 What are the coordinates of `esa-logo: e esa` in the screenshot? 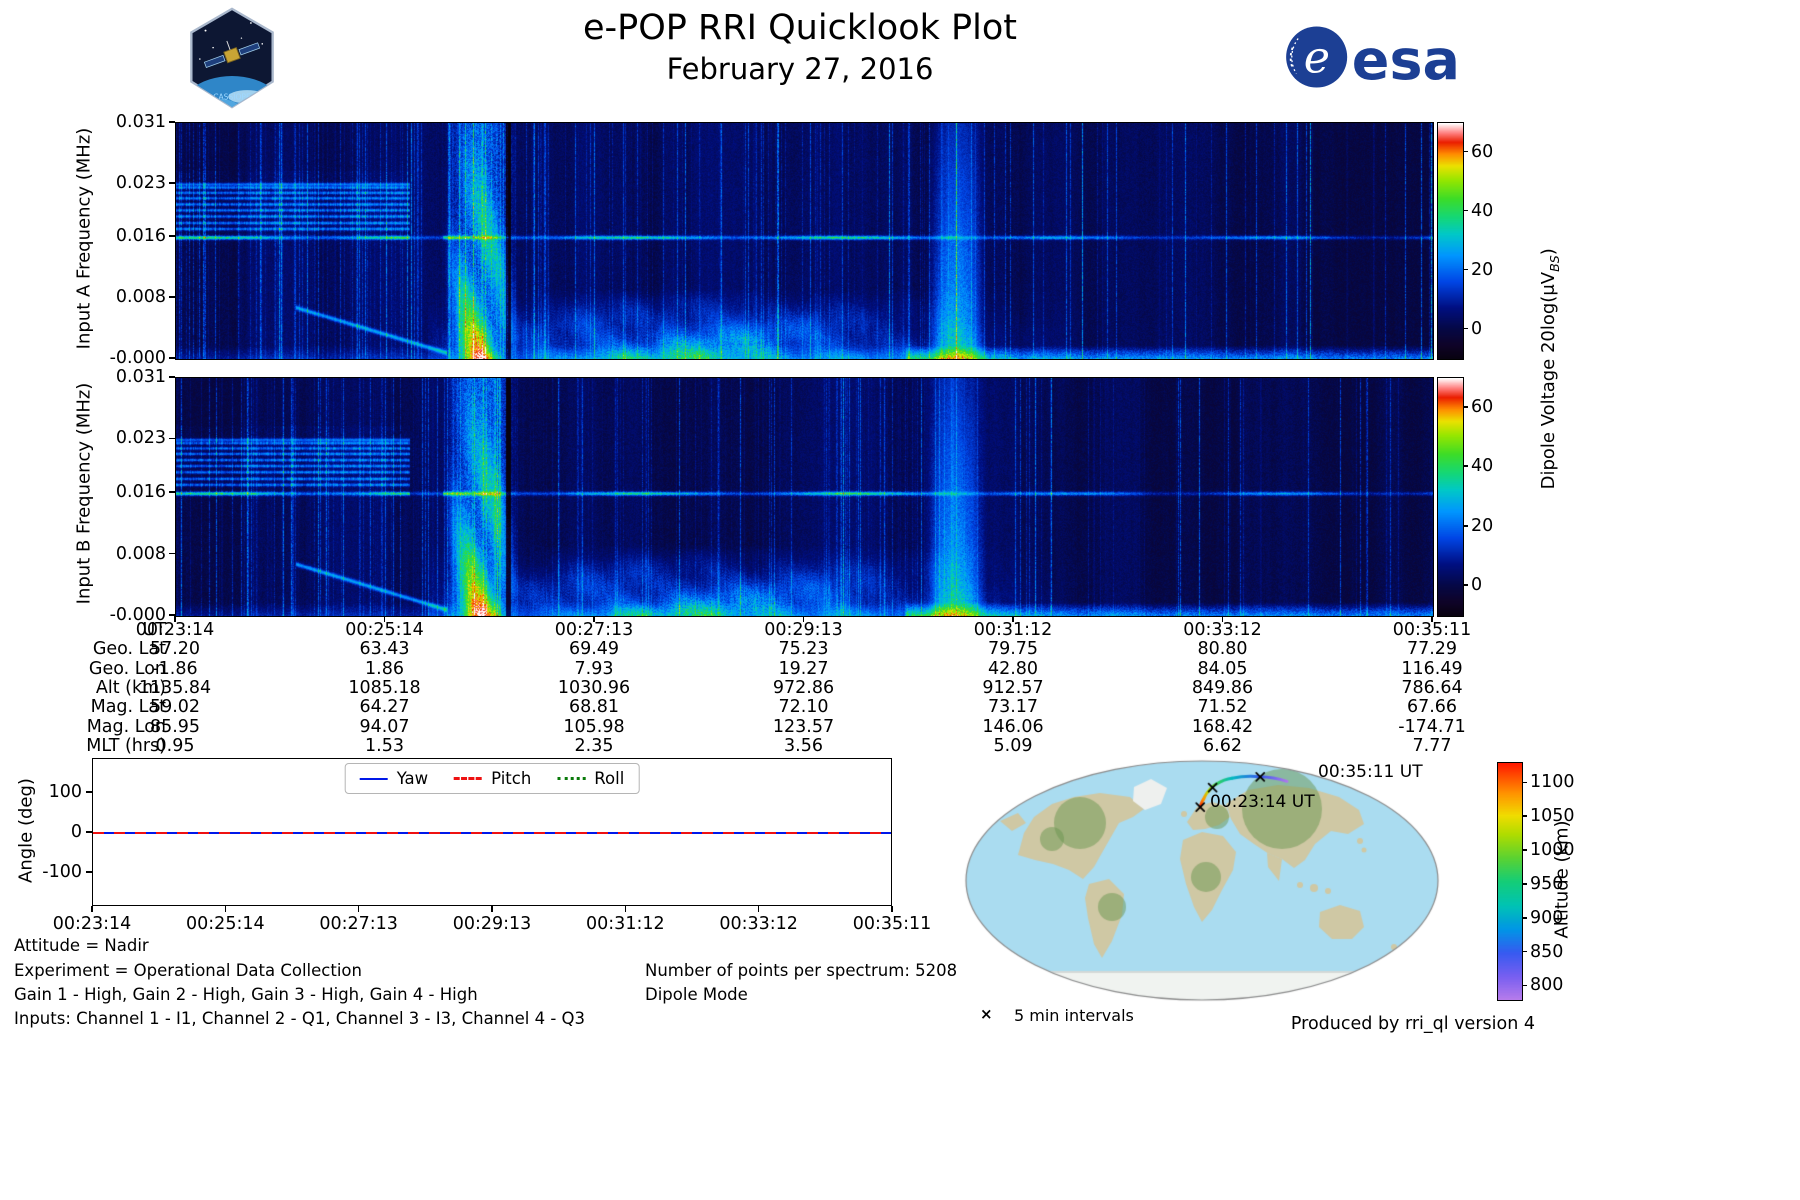 It's located at (1373, 59).